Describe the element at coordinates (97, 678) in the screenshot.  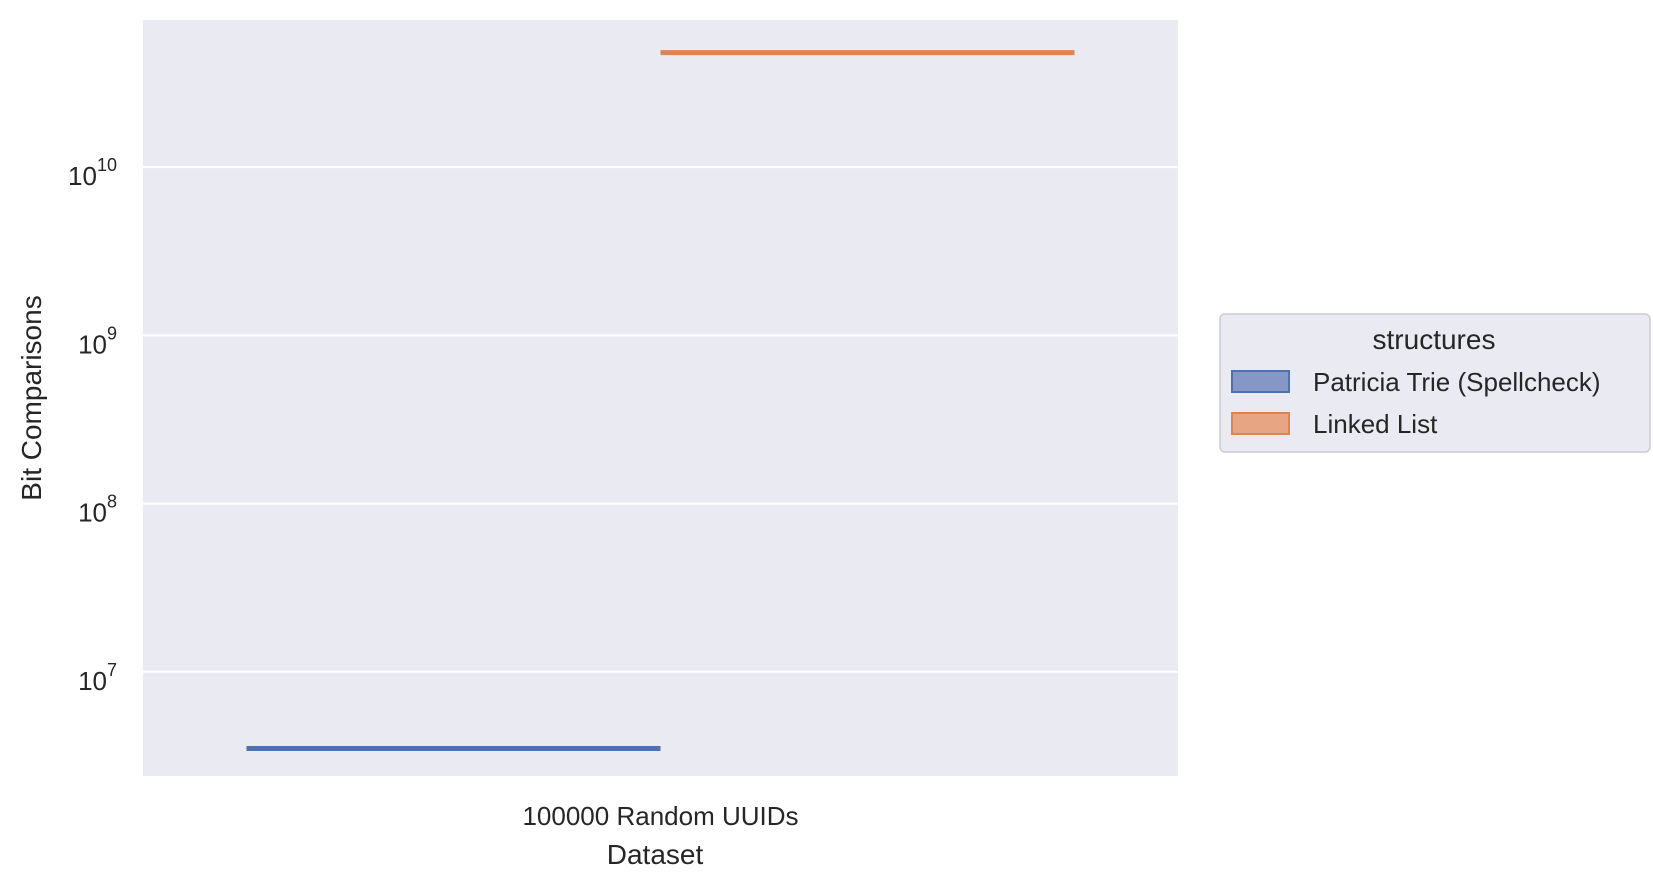
I see `y-tick-label: 10⁷` at that location.